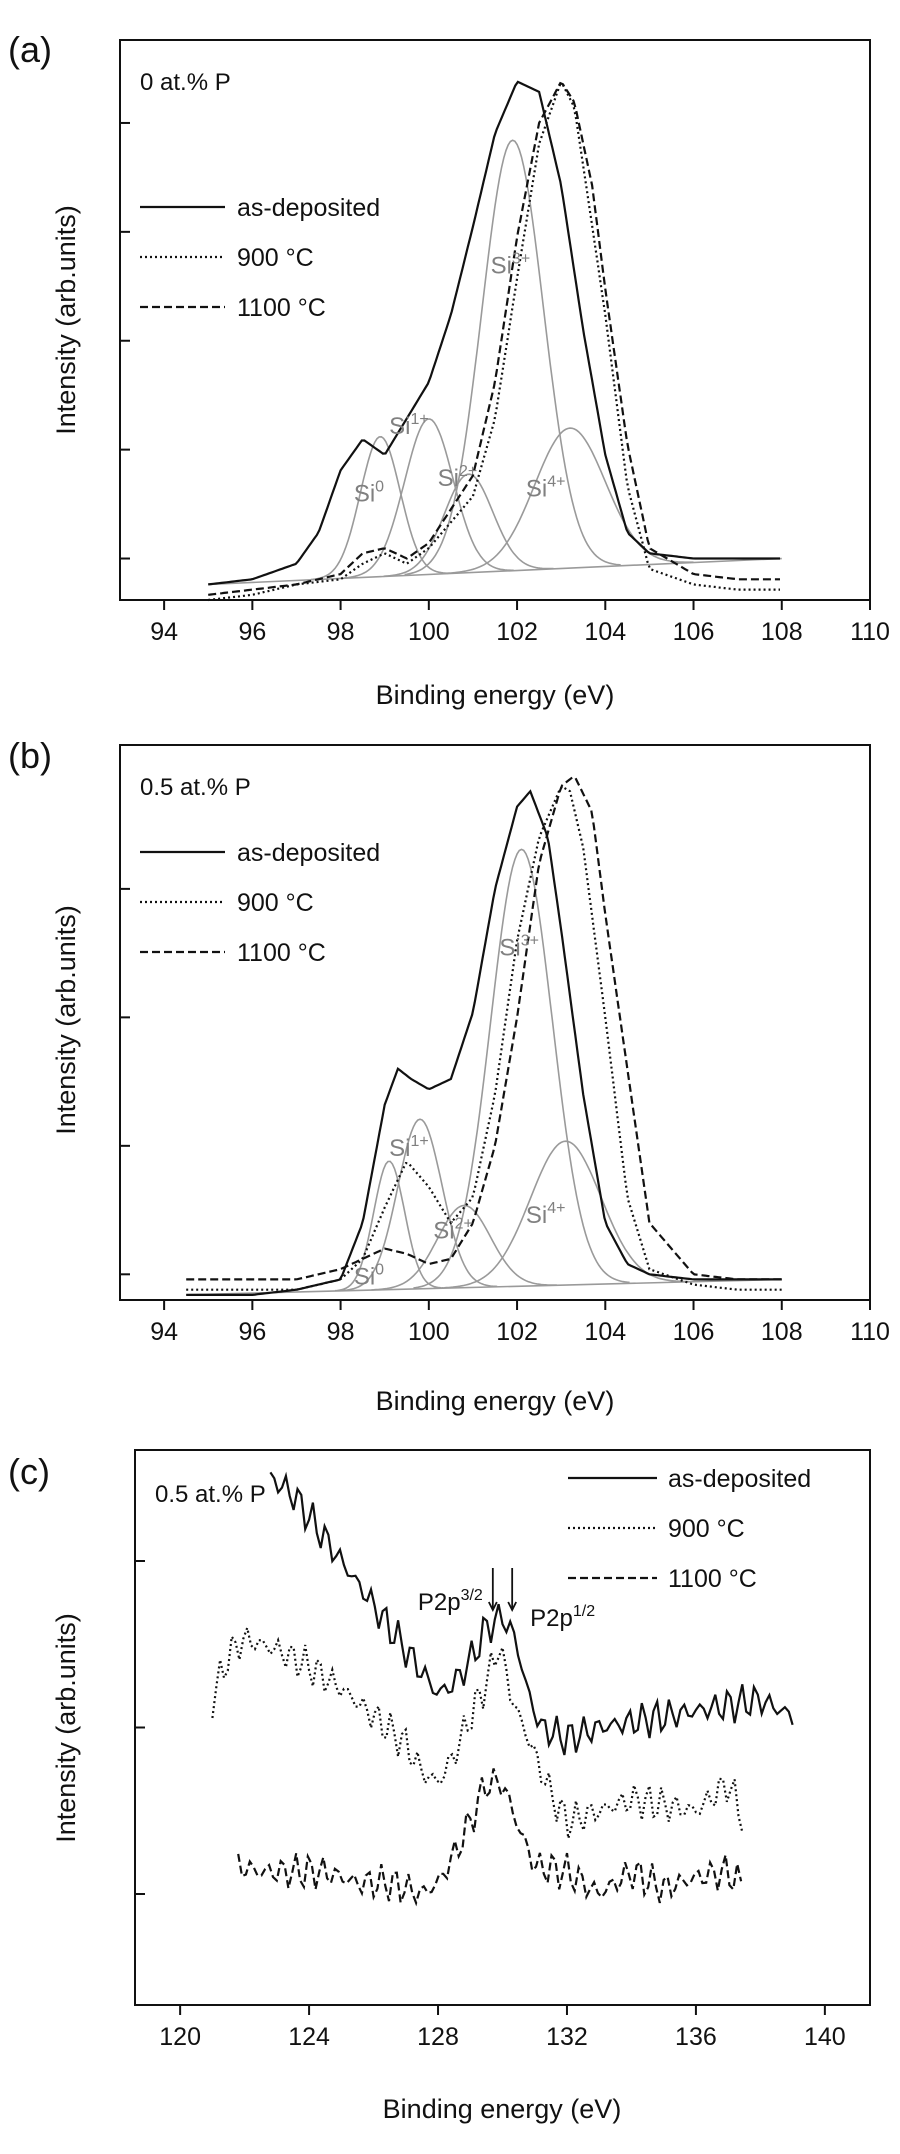 This screenshot has width=900, height=2154. I want to click on panel-a-x-ticks: 94 96 98 100 102 104 106 108 110, so click(520, 623).